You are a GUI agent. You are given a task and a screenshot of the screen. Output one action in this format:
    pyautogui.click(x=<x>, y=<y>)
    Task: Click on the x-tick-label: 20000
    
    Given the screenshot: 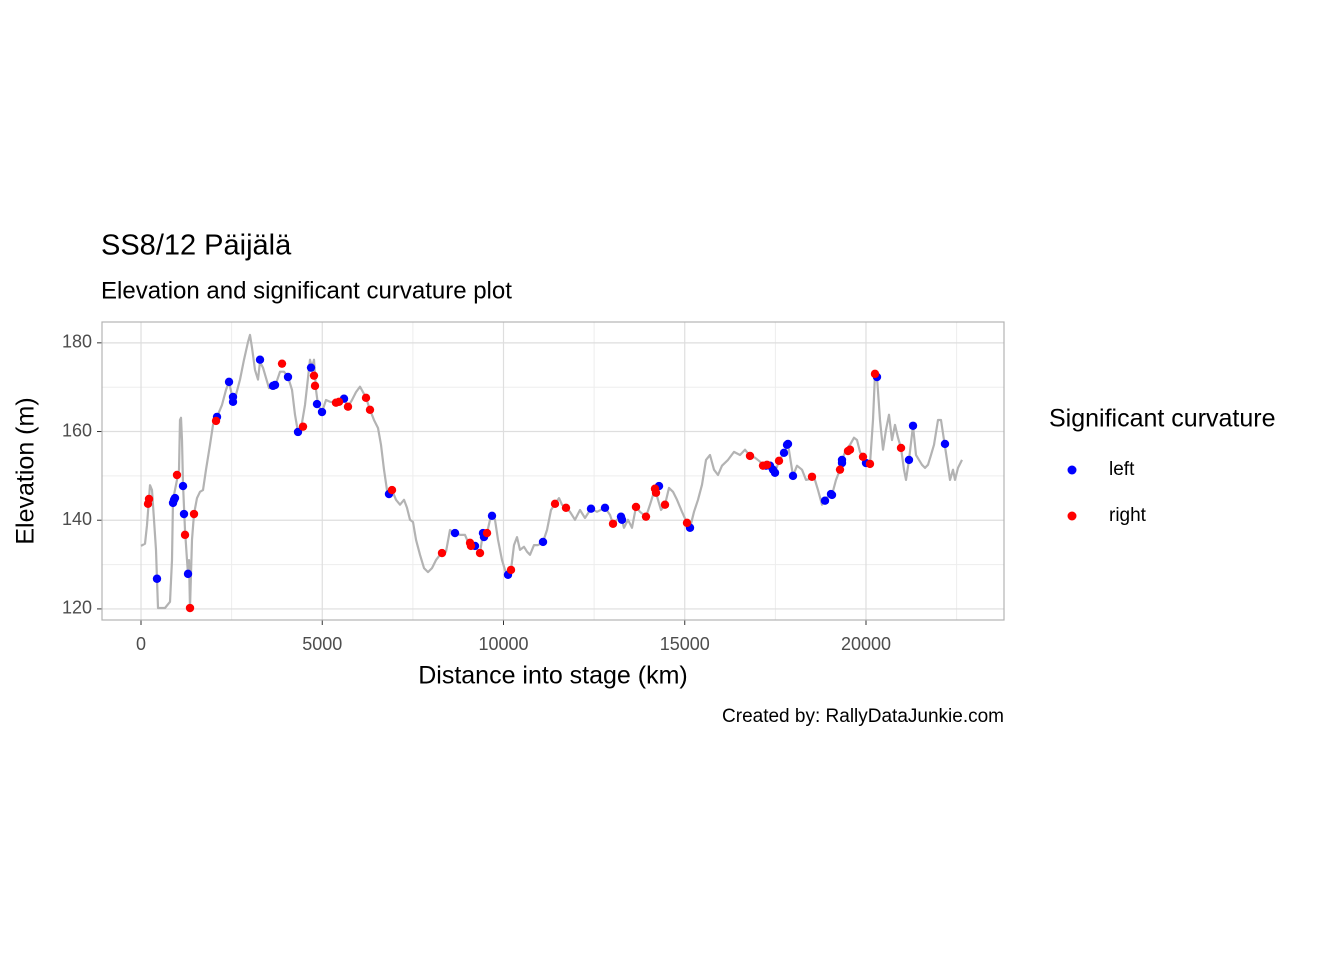 What is the action you would take?
    pyautogui.click(x=866, y=644)
    